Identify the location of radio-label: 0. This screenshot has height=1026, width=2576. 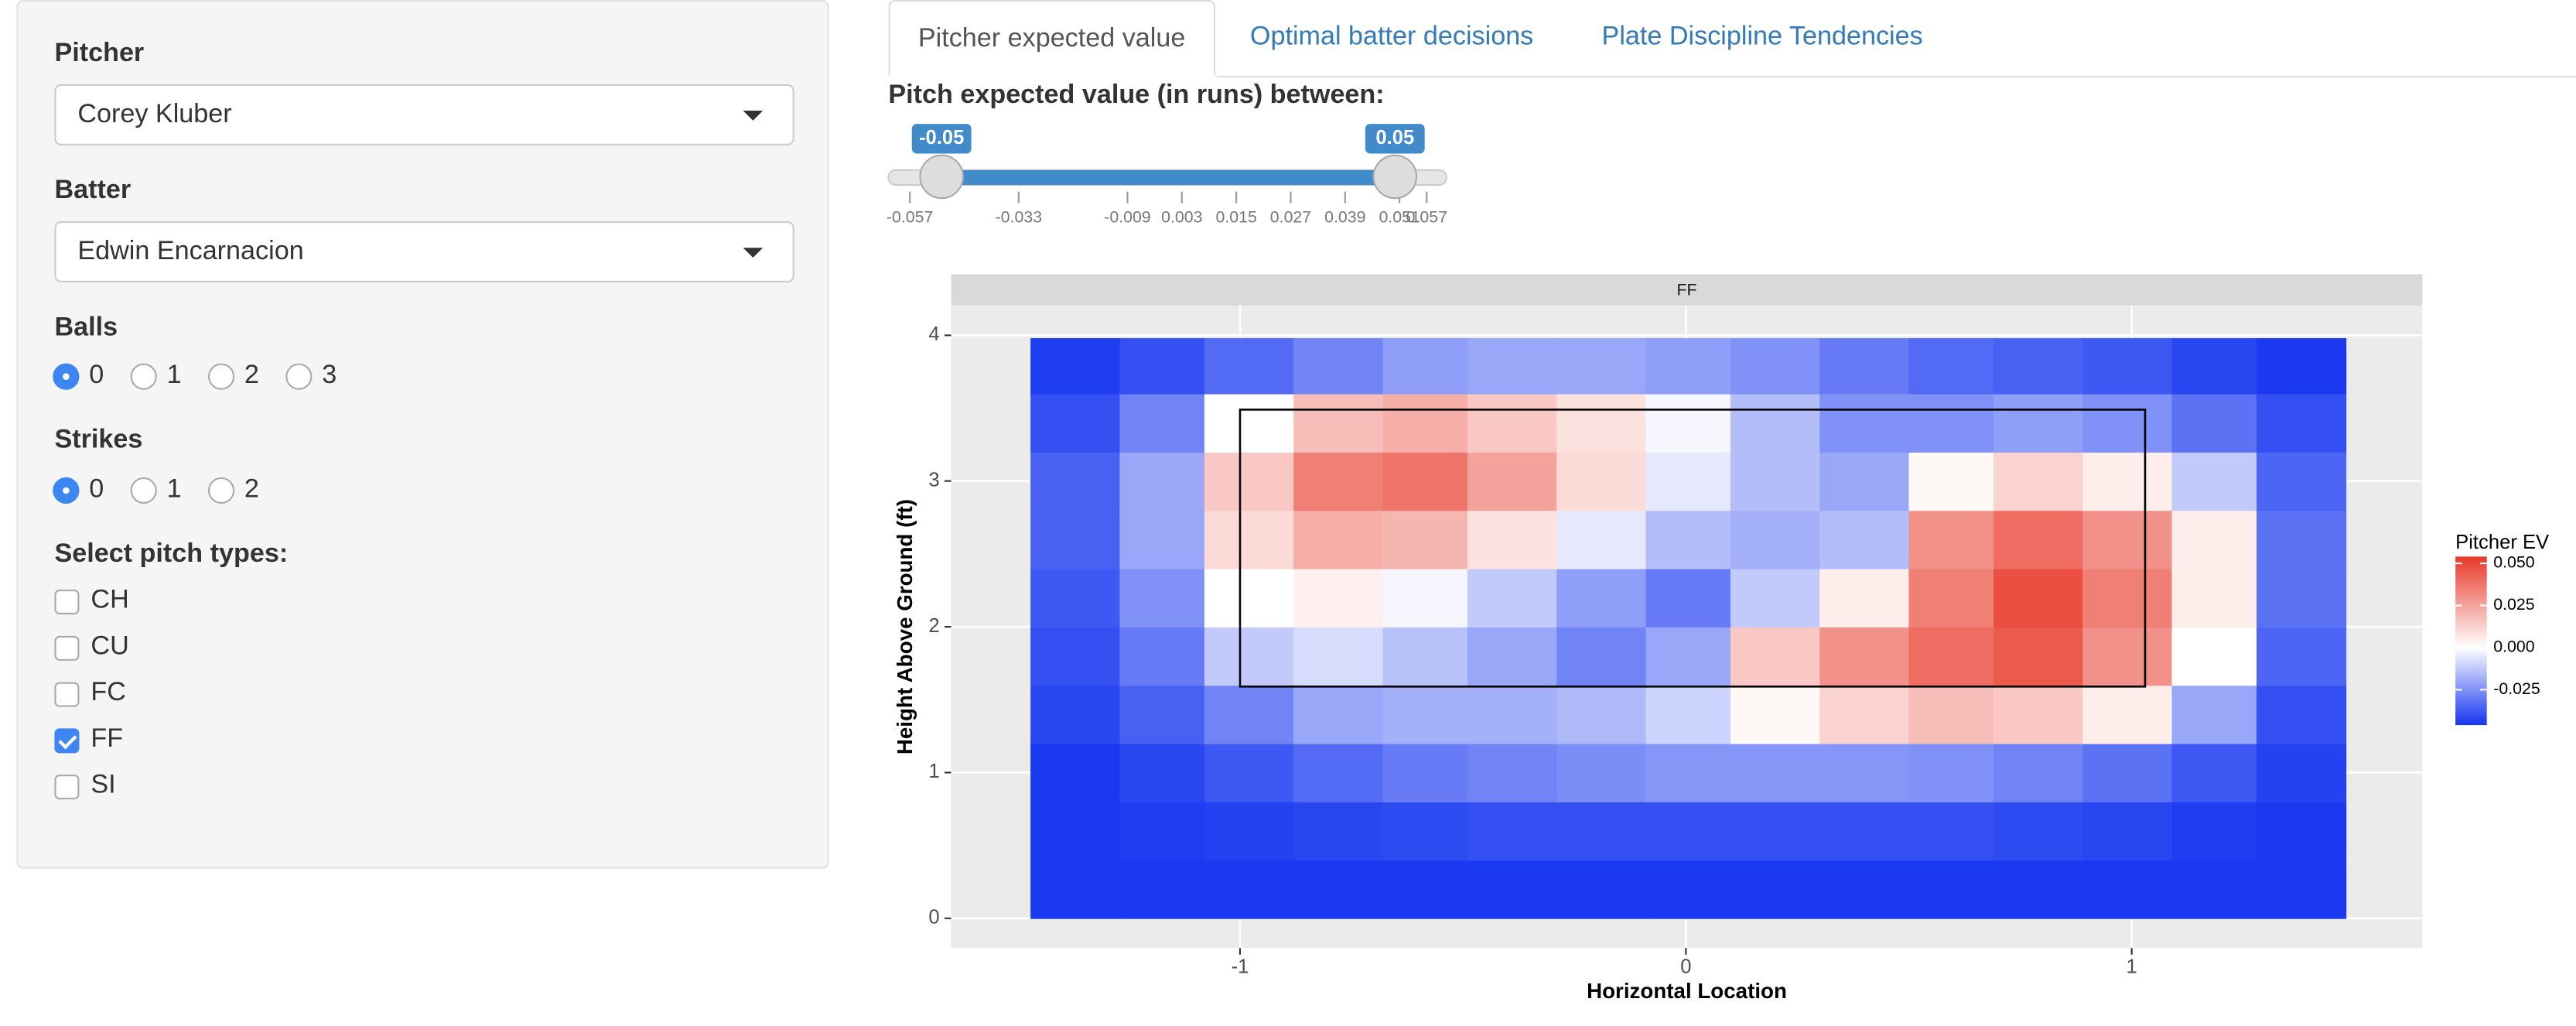
(96, 490).